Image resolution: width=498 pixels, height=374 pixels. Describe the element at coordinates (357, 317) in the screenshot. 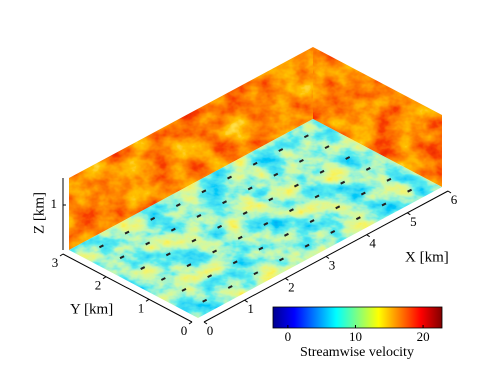

I see `colorbar` at that location.